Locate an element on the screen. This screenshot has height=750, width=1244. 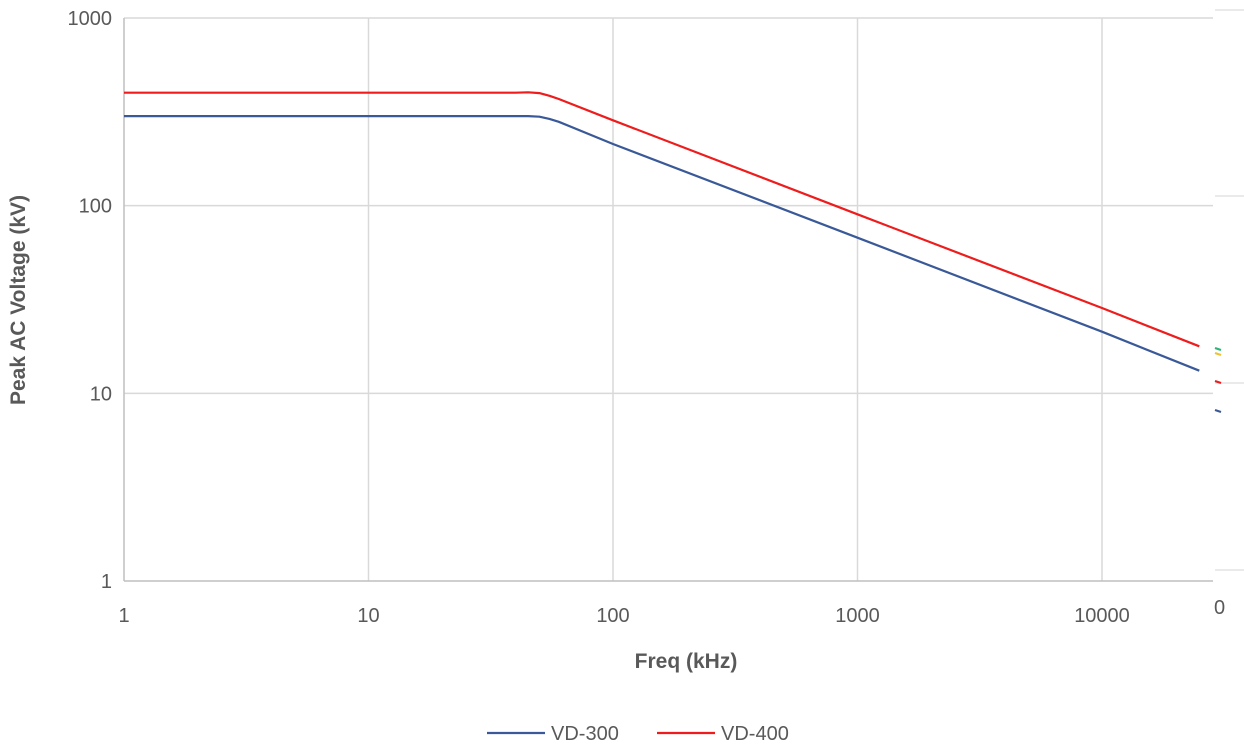
x-axis-title: Freq (kHz) is located at coordinates (686, 661).